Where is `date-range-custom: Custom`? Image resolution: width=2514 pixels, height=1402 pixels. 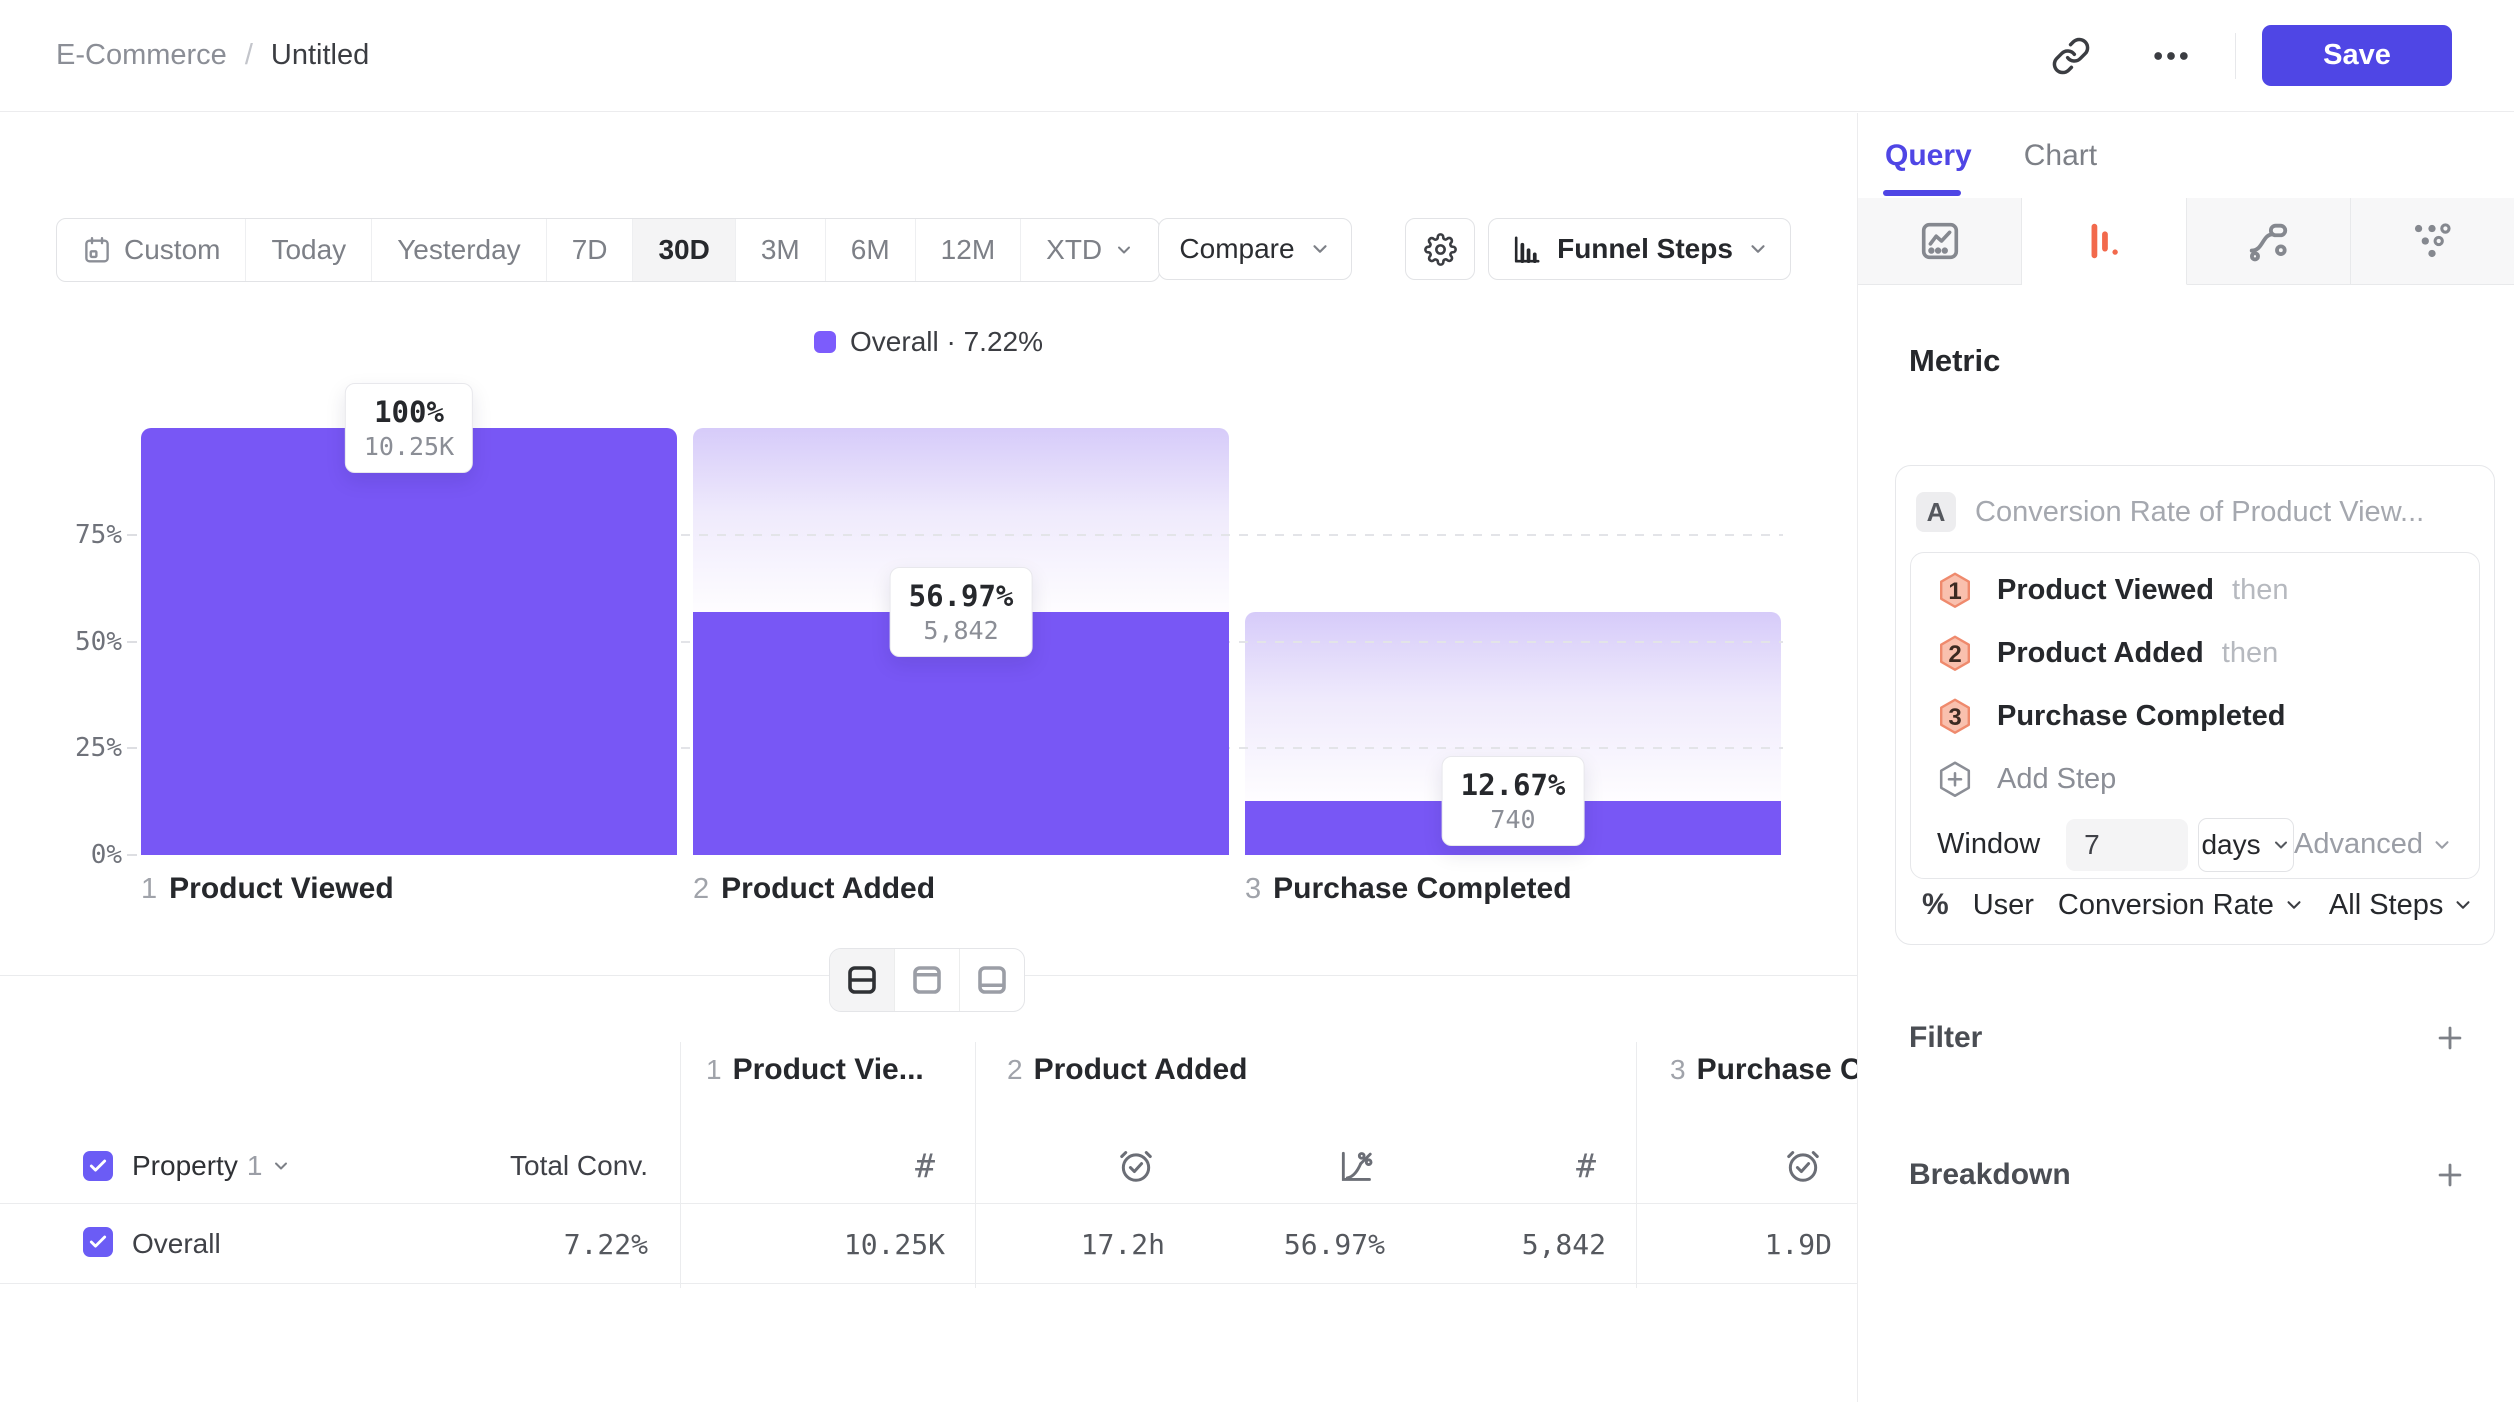
date-range-custom: Custom is located at coordinates (151, 250).